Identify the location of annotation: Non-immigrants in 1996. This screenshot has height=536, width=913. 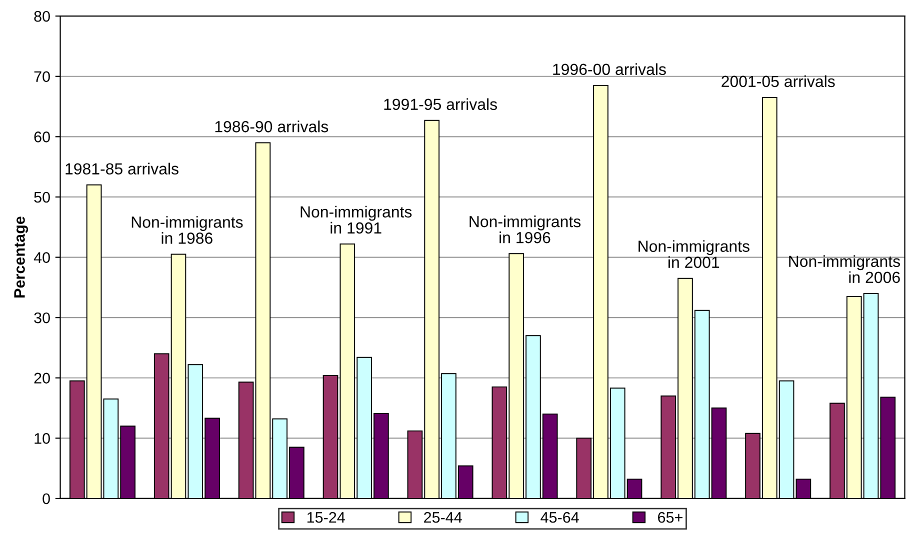
(525, 229).